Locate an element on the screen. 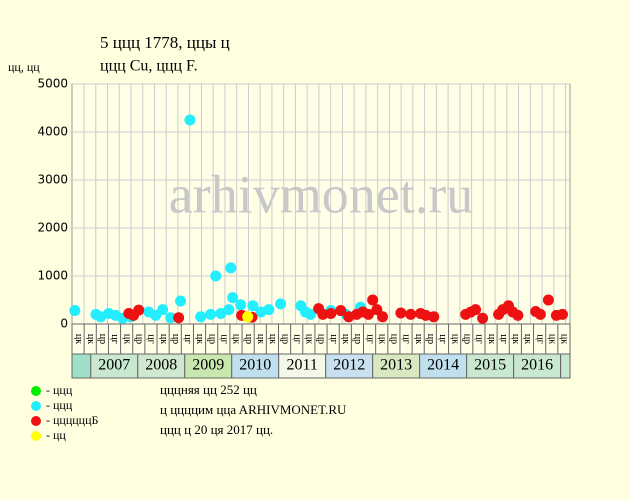  note: ццц ц 20 ця 2017 цц. is located at coordinates (216, 429).